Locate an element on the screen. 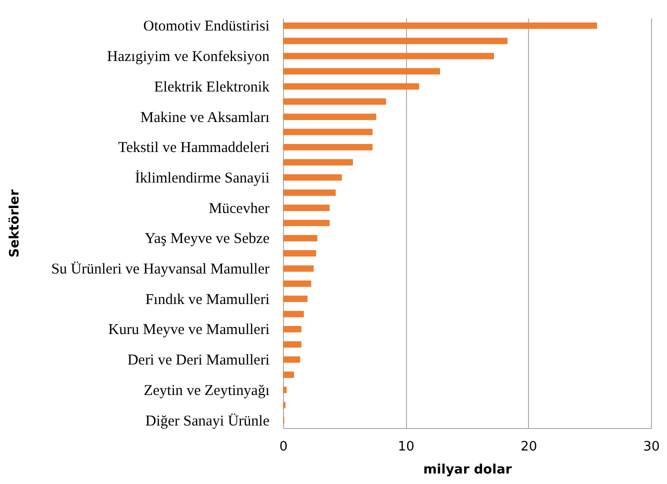  y-tick-label: Fındık ve Mamulleri is located at coordinates (207, 300).